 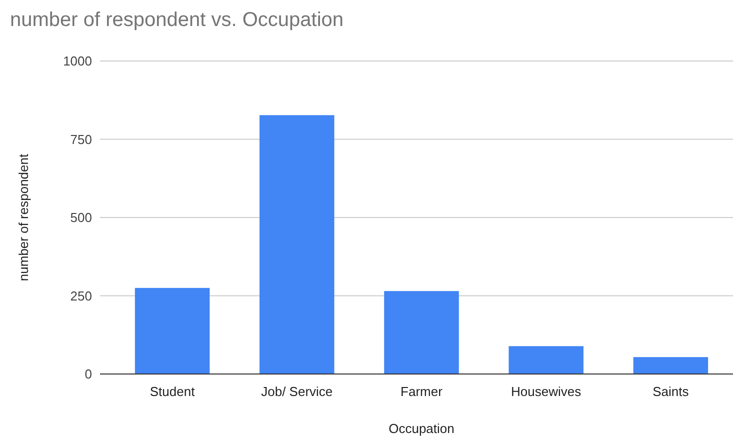 What do you see at coordinates (77, 61) in the screenshot?
I see `y-tick-label: 1000` at bounding box center [77, 61].